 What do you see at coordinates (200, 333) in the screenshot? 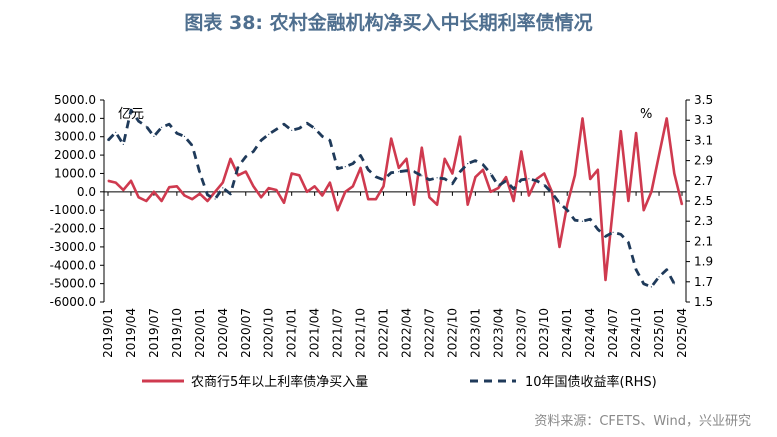
I see `x-tick-label: 2020/01` at bounding box center [200, 333].